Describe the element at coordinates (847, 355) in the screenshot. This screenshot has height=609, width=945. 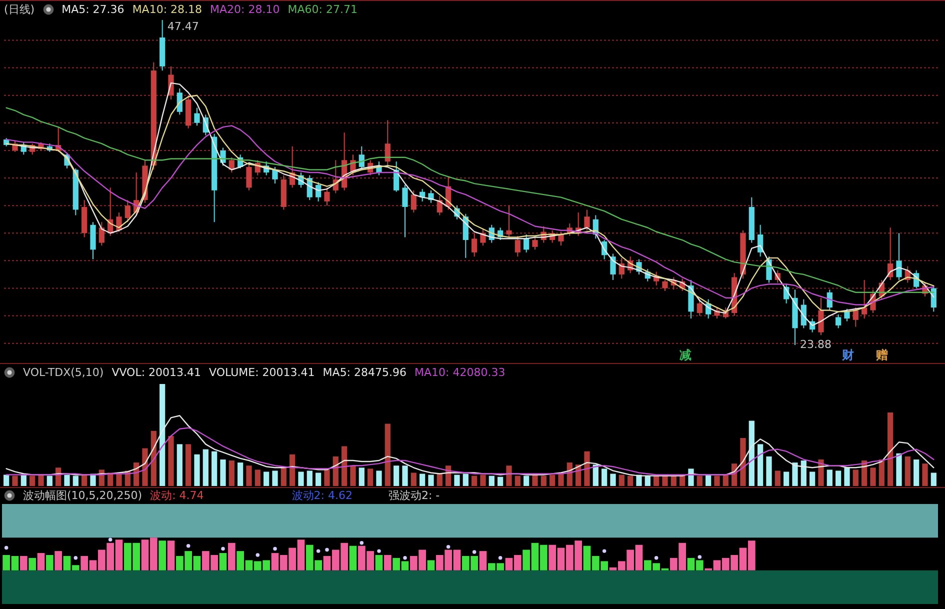
I see `text: 财` at that location.